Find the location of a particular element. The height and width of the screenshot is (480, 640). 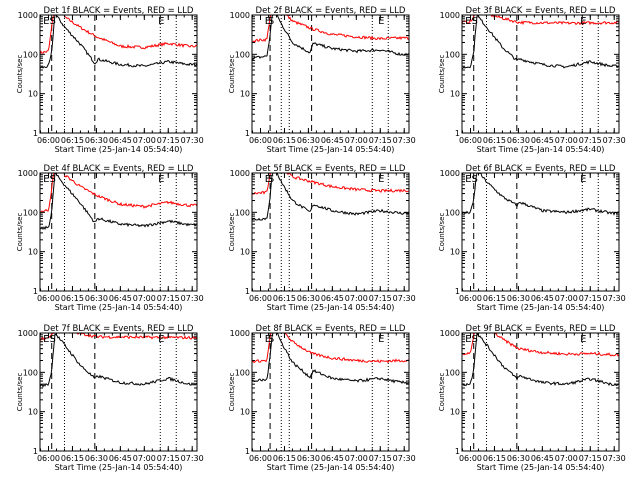

chart-title: Det 5f BLACK = Events, RED = LLD is located at coordinates (331, 169).